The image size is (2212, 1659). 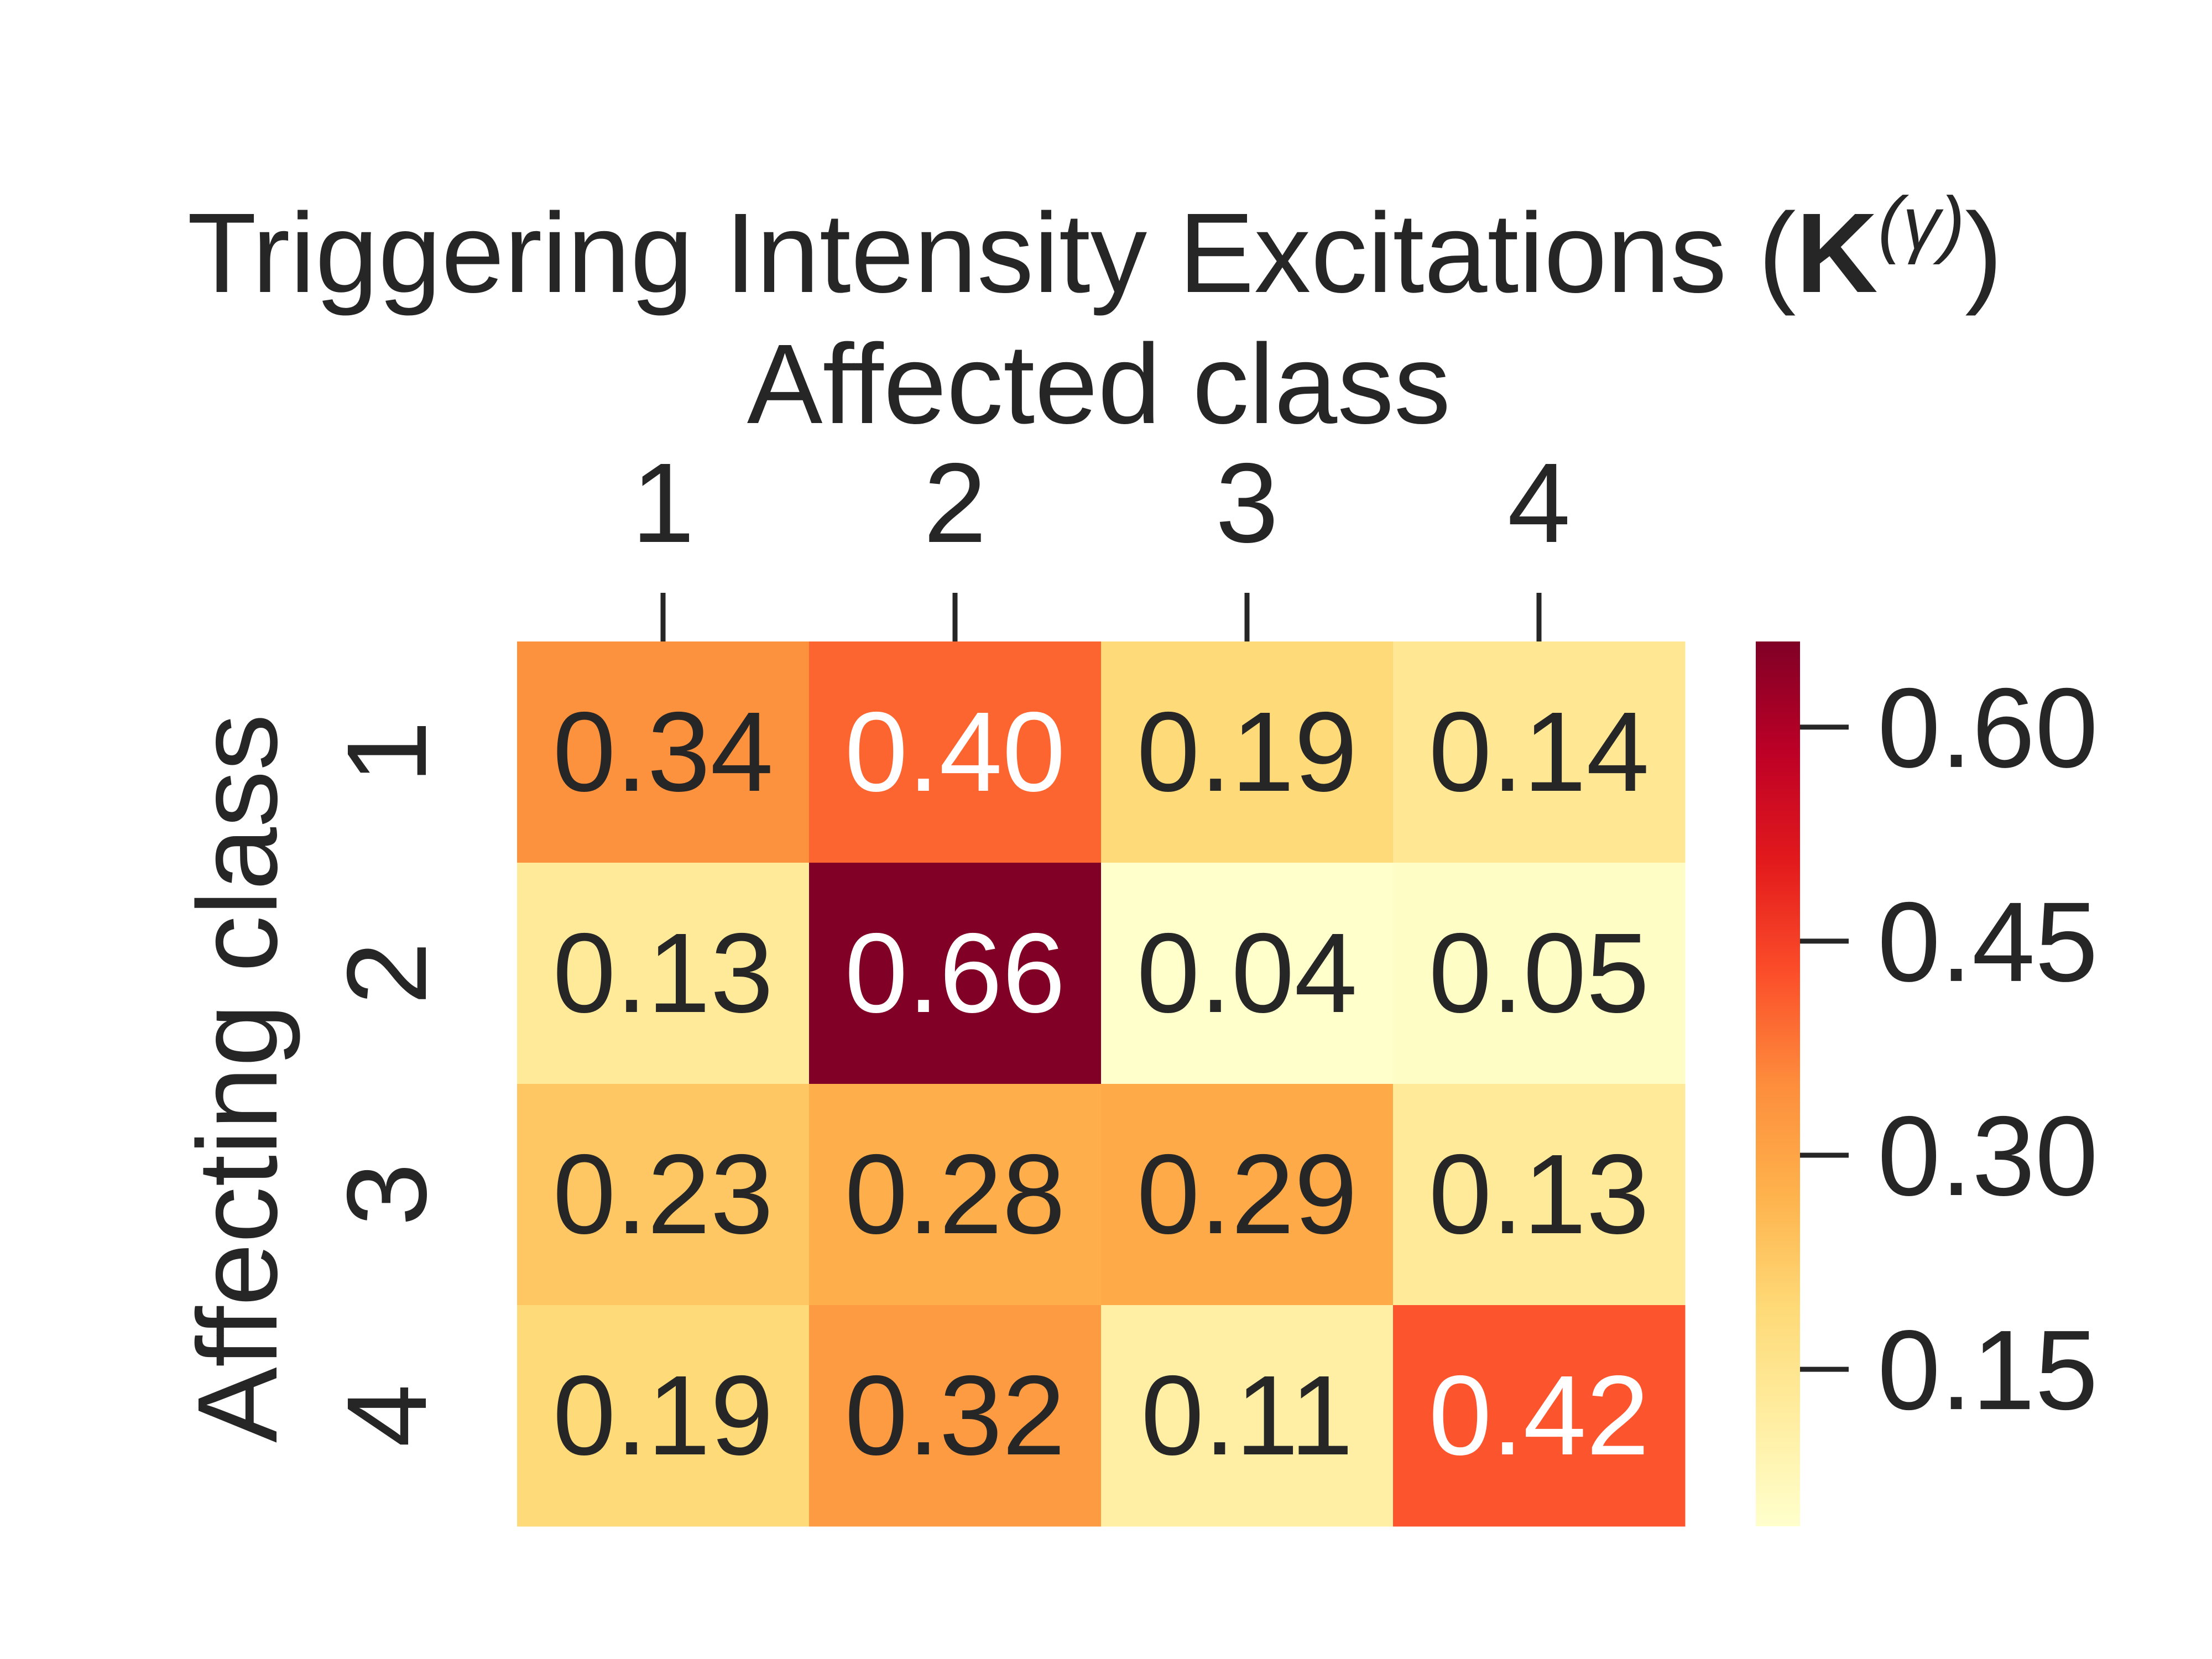 I want to click on heatmap-value-r4-c4: 0.42, so click(x=1540, y=1416).